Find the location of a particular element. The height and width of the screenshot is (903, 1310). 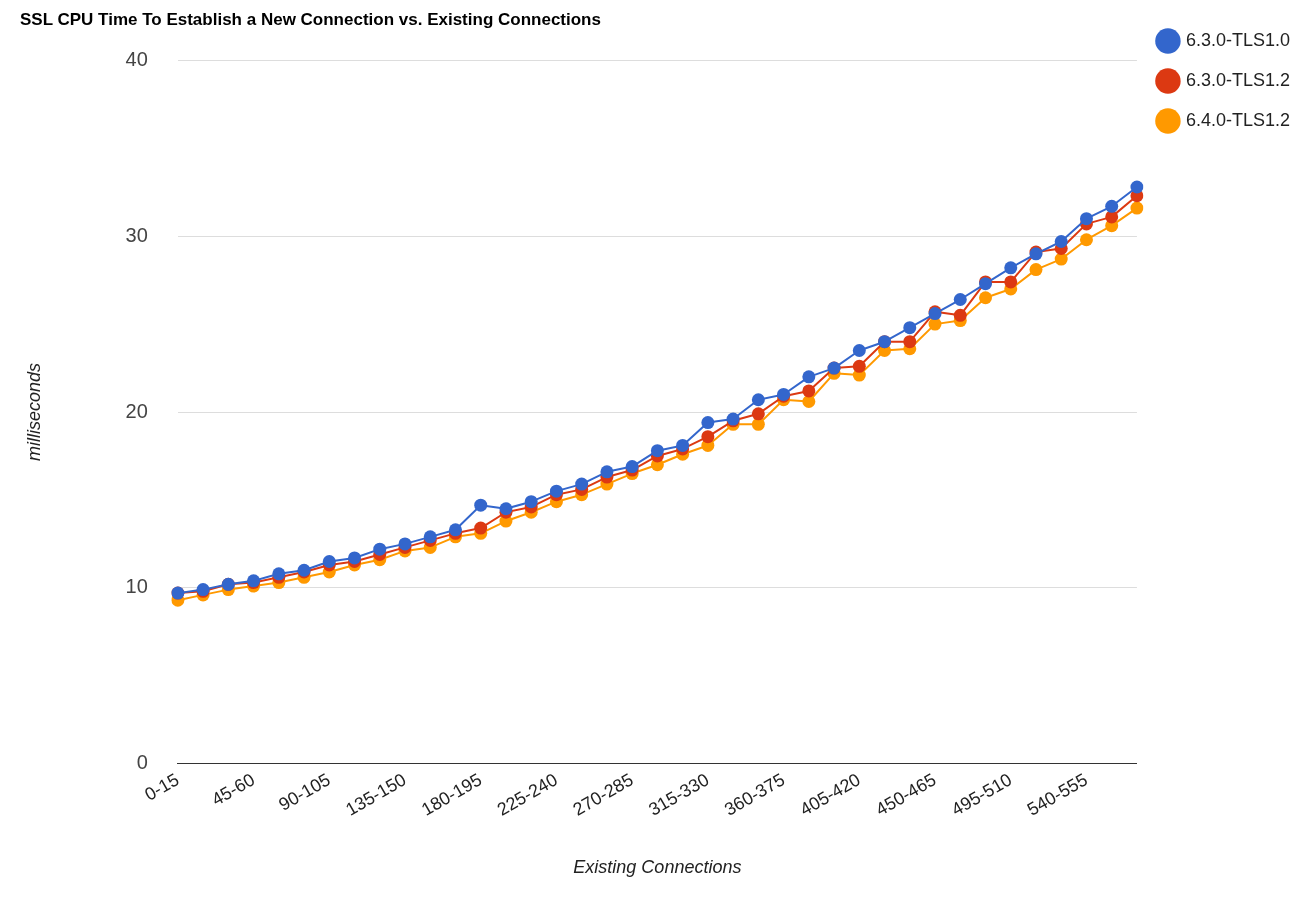

legend-label: 6.3.0-TLS1.2 is located at coordinates (1237, 79).